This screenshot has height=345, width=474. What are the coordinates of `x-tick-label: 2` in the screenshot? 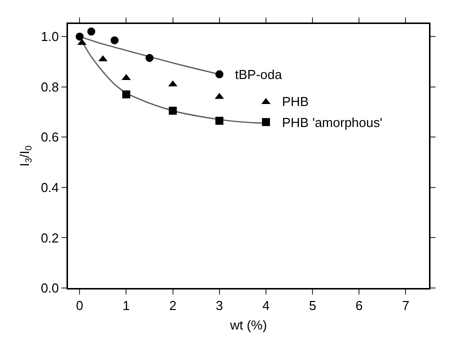 It's located at (172, 306).